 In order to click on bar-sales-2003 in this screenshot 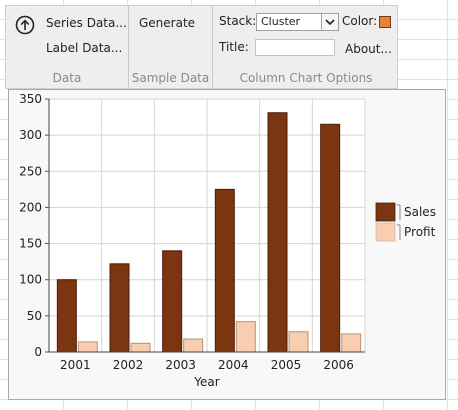, I will do `click(172, 301)`.